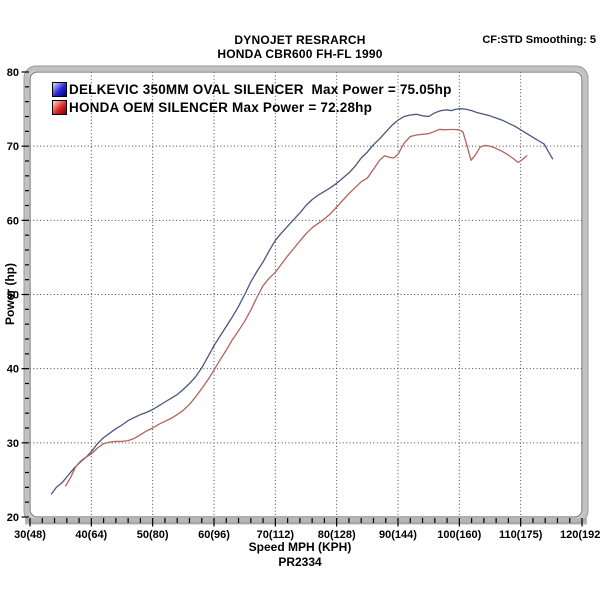 The width and height of the screenshot is (600, 600). I want to click on x-axis-title: Speed MPH (KPH), so click(300, 547).